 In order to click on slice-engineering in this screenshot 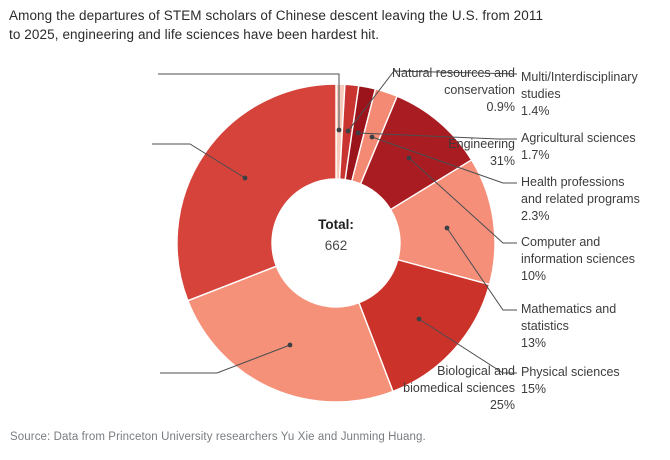, I will do `click(256, 192)`.